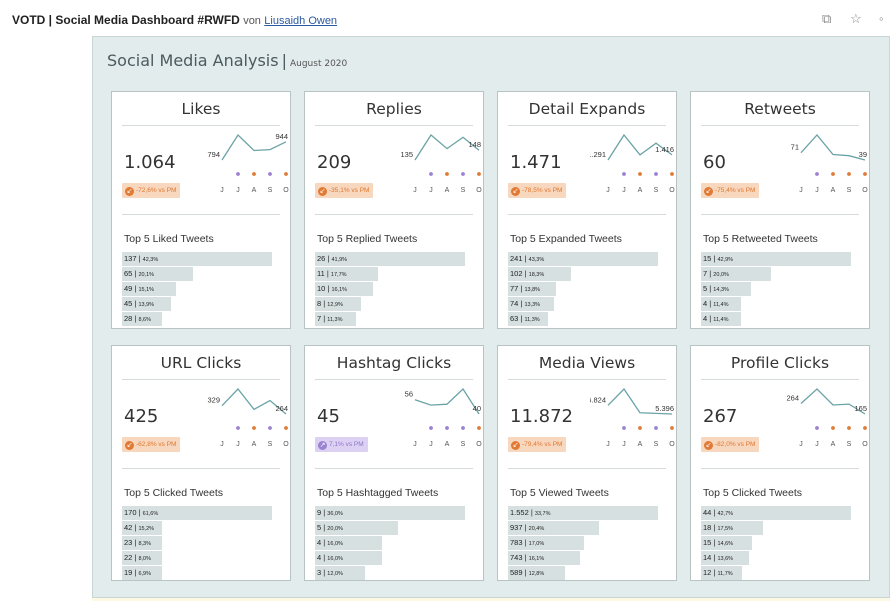  I want to click on top5-bar-row: 63 | 11,3%, so click(589, 319).